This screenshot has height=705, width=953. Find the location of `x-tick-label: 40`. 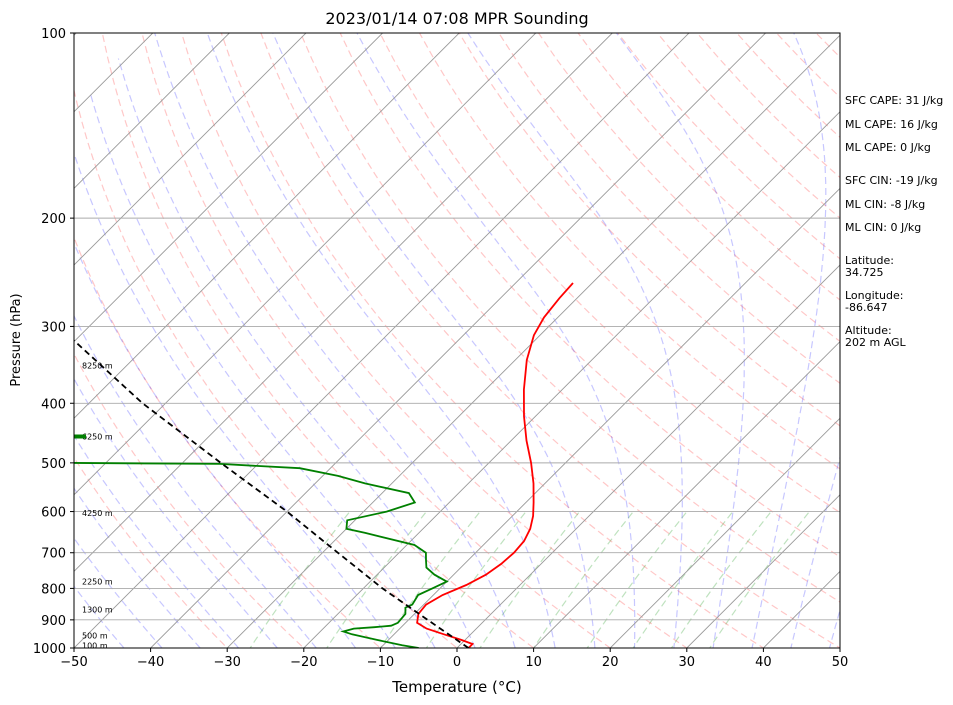

x-tick-label: 40 is located at coordinates (763, 662).